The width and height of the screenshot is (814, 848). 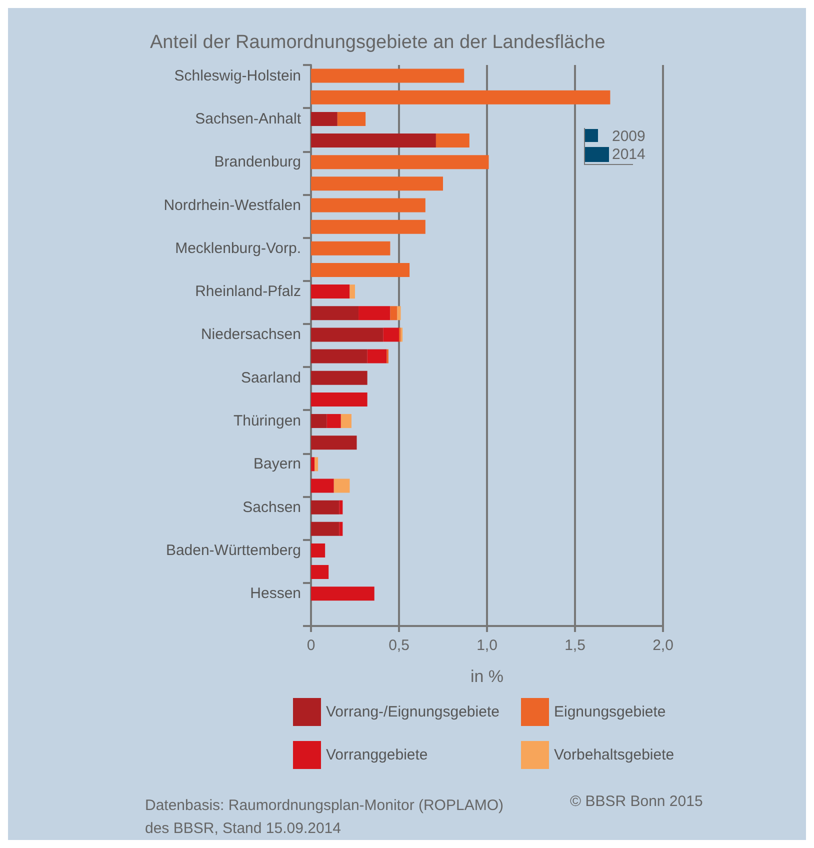 I want to click on y-tick-label: Sachsen, so click(x=271, y=507).